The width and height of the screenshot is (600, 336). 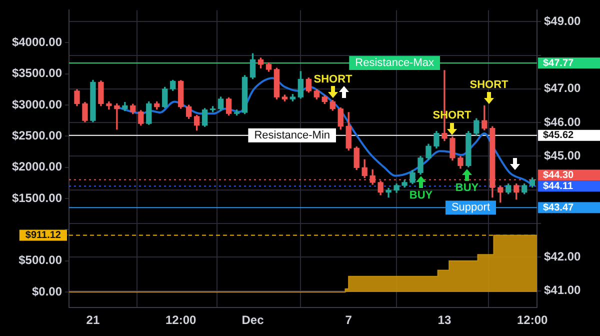 What do you see at coordinates (292, 135) in the screenshot?
I see `ref-line-label: Resistance-Min` at bounding box center [292, 135].